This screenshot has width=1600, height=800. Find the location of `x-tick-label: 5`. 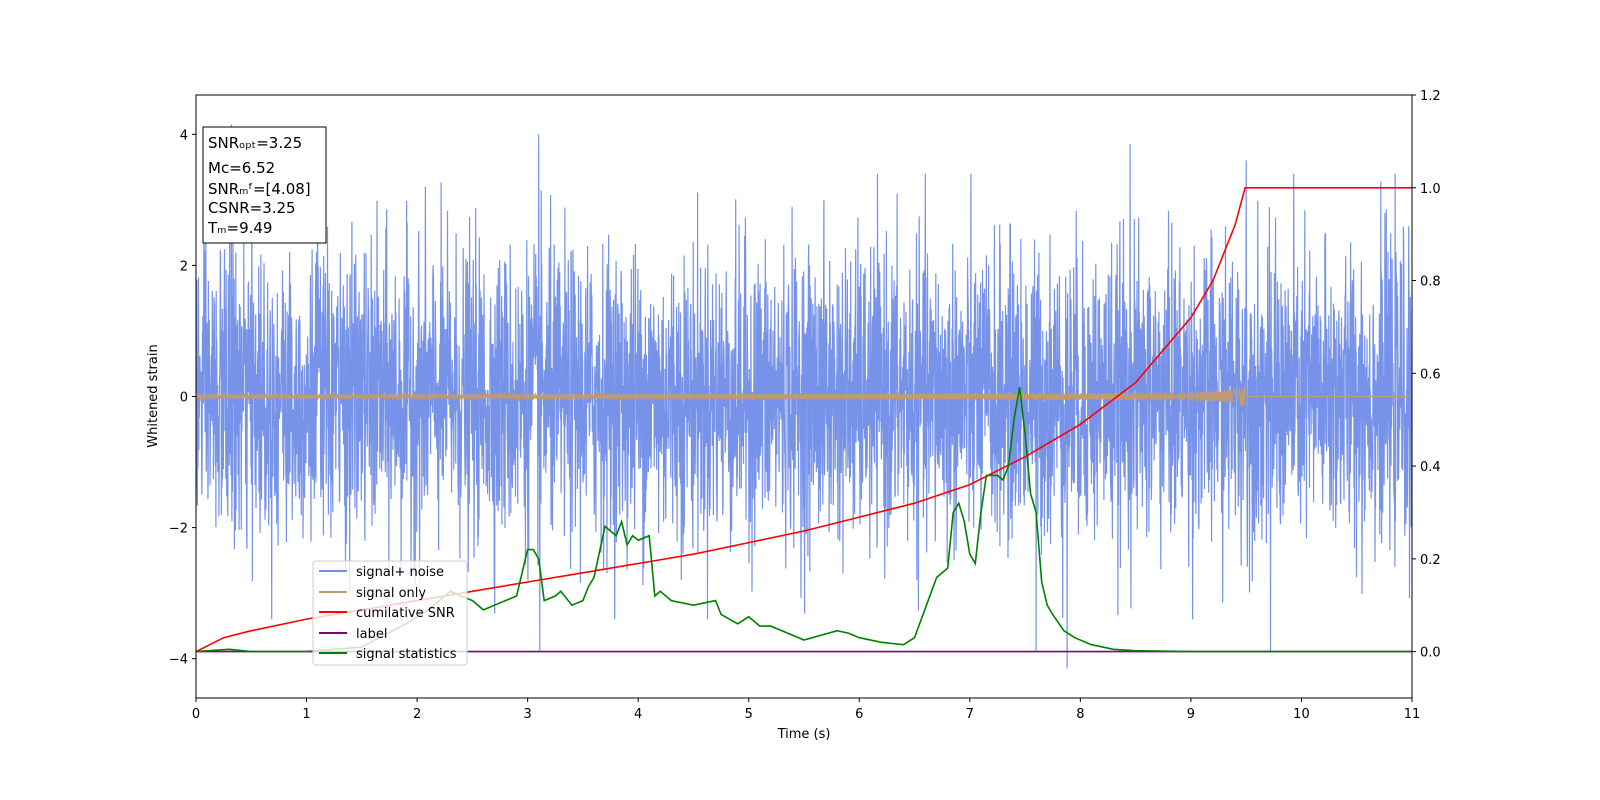

x-tick-label: 5 is located at coordinates (749, 714).